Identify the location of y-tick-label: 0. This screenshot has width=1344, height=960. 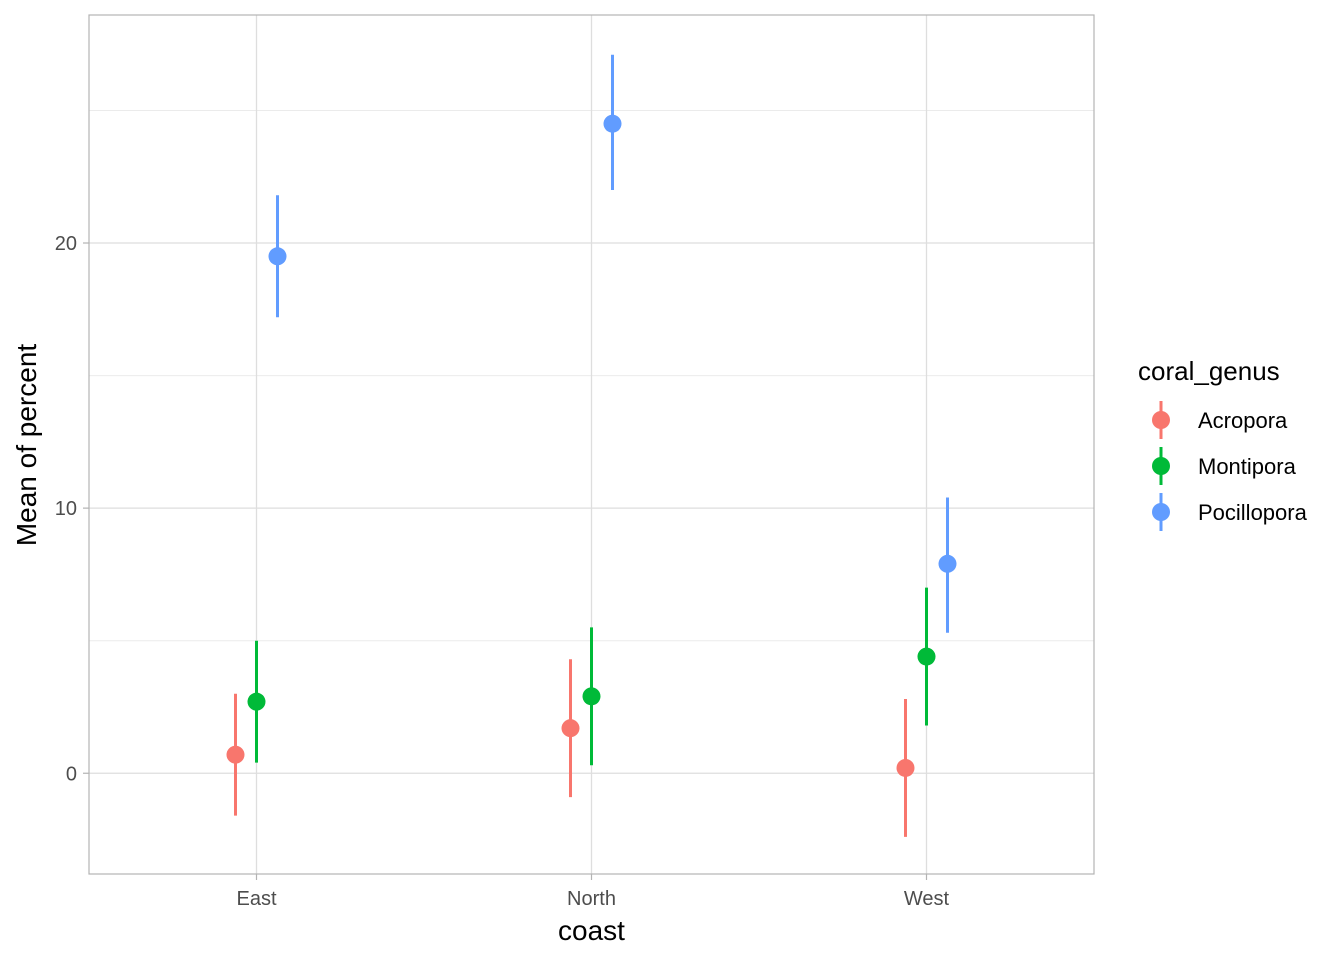
(71, 774).